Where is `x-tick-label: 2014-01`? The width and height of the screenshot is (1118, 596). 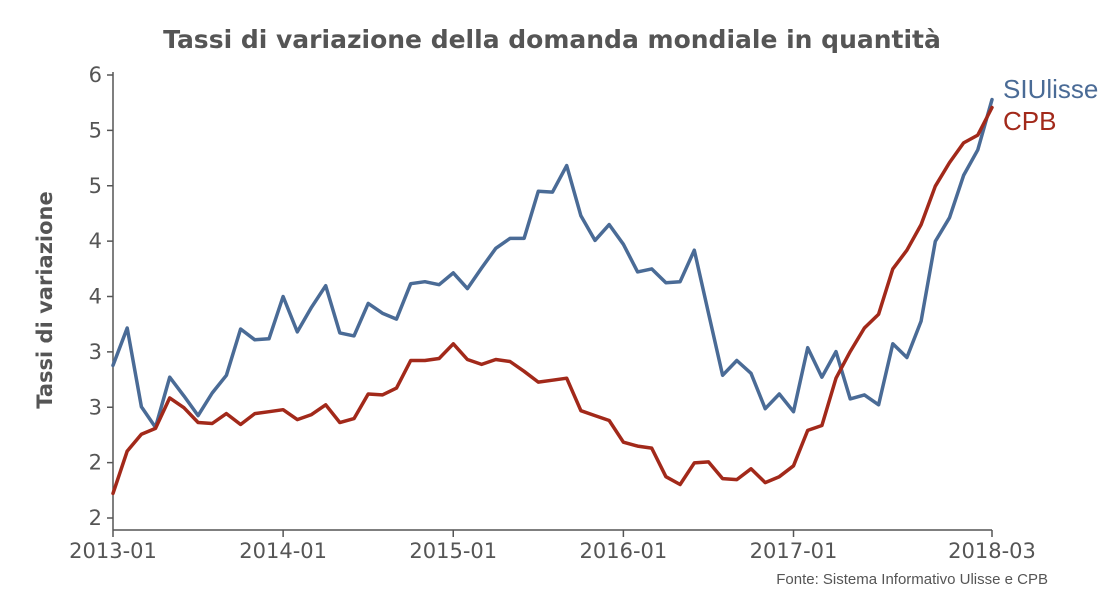
x-tick-label: 2014-01 is located at coordinates (283, 551).